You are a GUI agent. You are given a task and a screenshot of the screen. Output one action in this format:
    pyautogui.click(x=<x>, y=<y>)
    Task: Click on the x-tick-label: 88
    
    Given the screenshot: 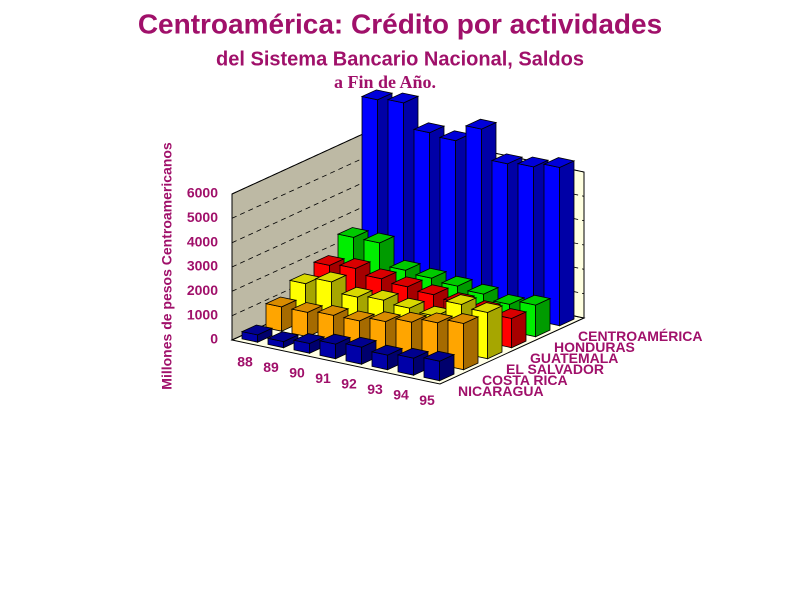 What is the action you would take?
    pyautogui.click(x=245, y=361)
    